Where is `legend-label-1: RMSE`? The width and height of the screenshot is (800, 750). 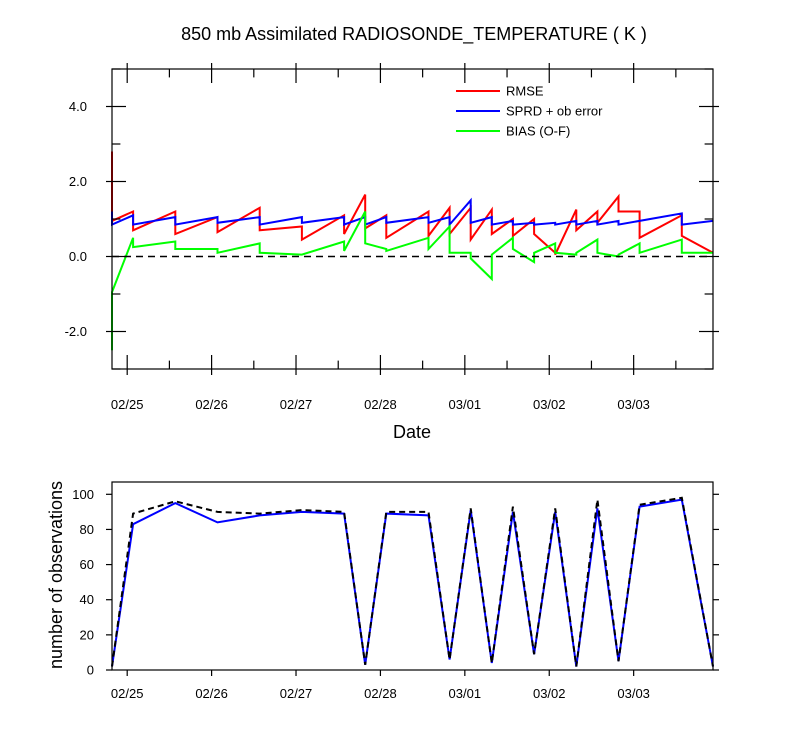
legend-label-1: RMSE is located at coordinates (525, 91).